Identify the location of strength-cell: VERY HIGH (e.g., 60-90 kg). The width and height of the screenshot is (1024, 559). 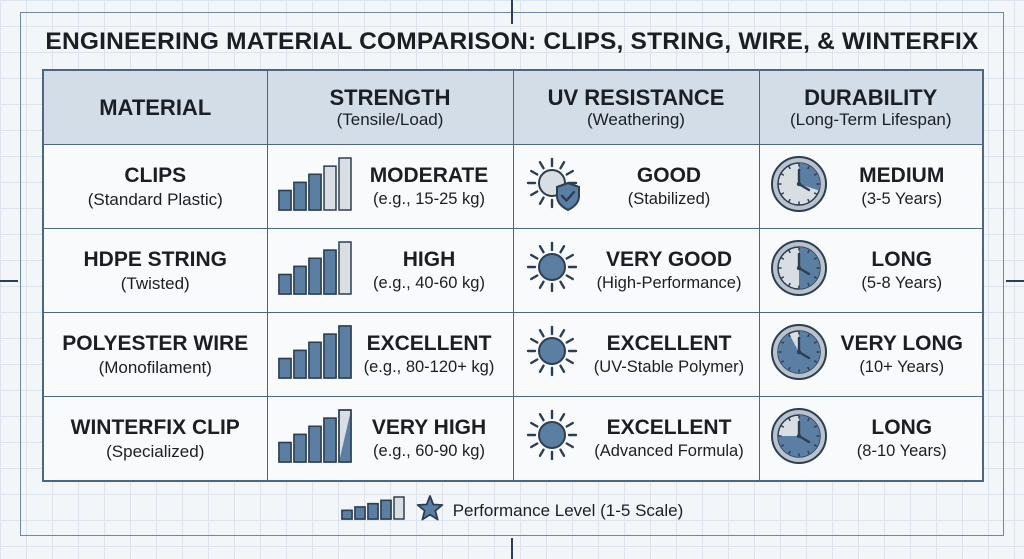
(390, 438).